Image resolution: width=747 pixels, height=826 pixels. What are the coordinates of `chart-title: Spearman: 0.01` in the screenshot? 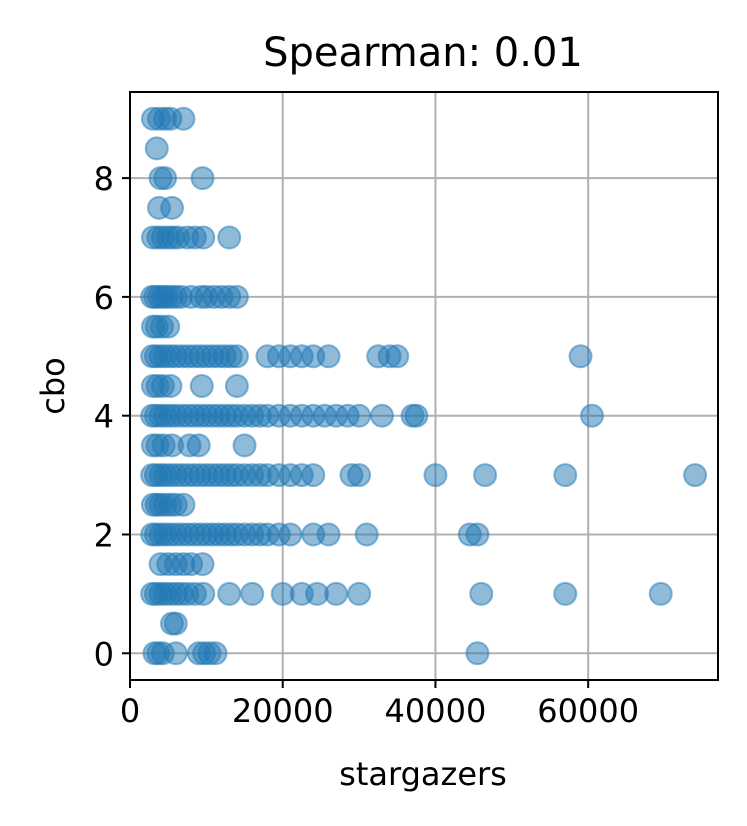 It's located at (423, 53).